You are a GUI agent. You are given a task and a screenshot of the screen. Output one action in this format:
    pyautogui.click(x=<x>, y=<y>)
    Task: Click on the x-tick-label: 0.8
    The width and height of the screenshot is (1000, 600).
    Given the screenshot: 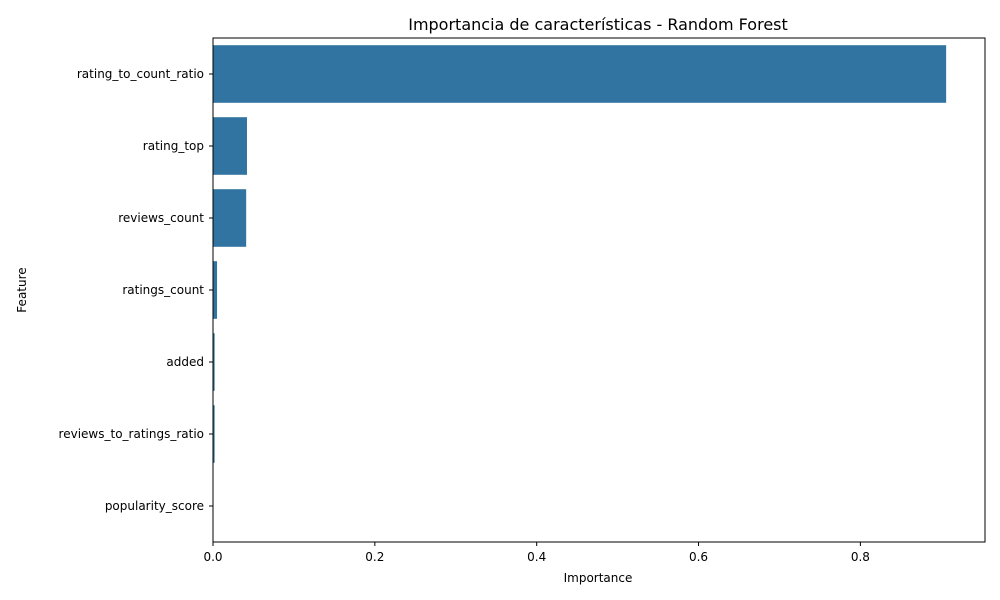 What is the action you would take?
    pyautogui.click(x=860, y=557)
    